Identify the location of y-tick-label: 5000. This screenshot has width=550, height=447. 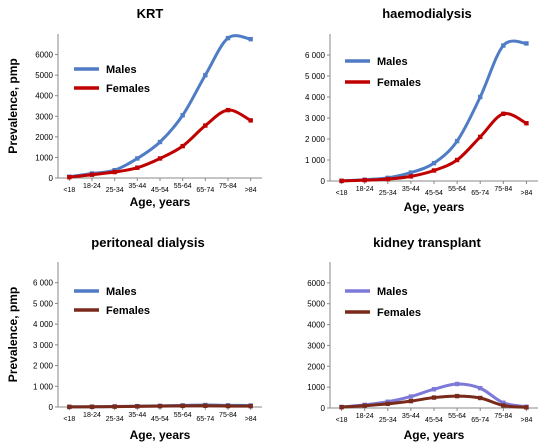
(44, 75).